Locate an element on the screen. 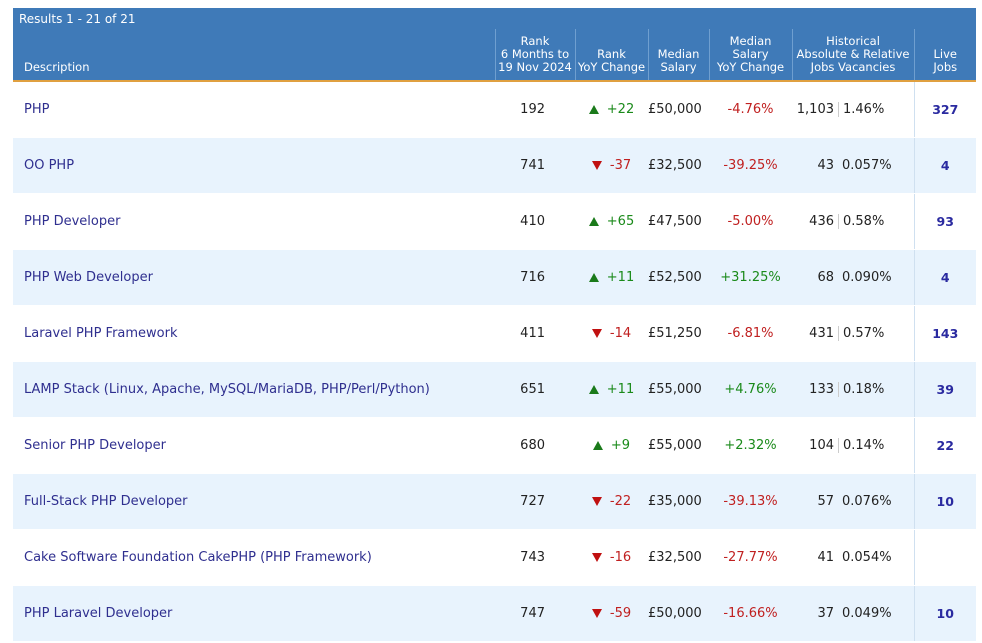 The width and height of the screenshot is (982, 643). rank-change-value: -37 is located at coordinates (620, 165).